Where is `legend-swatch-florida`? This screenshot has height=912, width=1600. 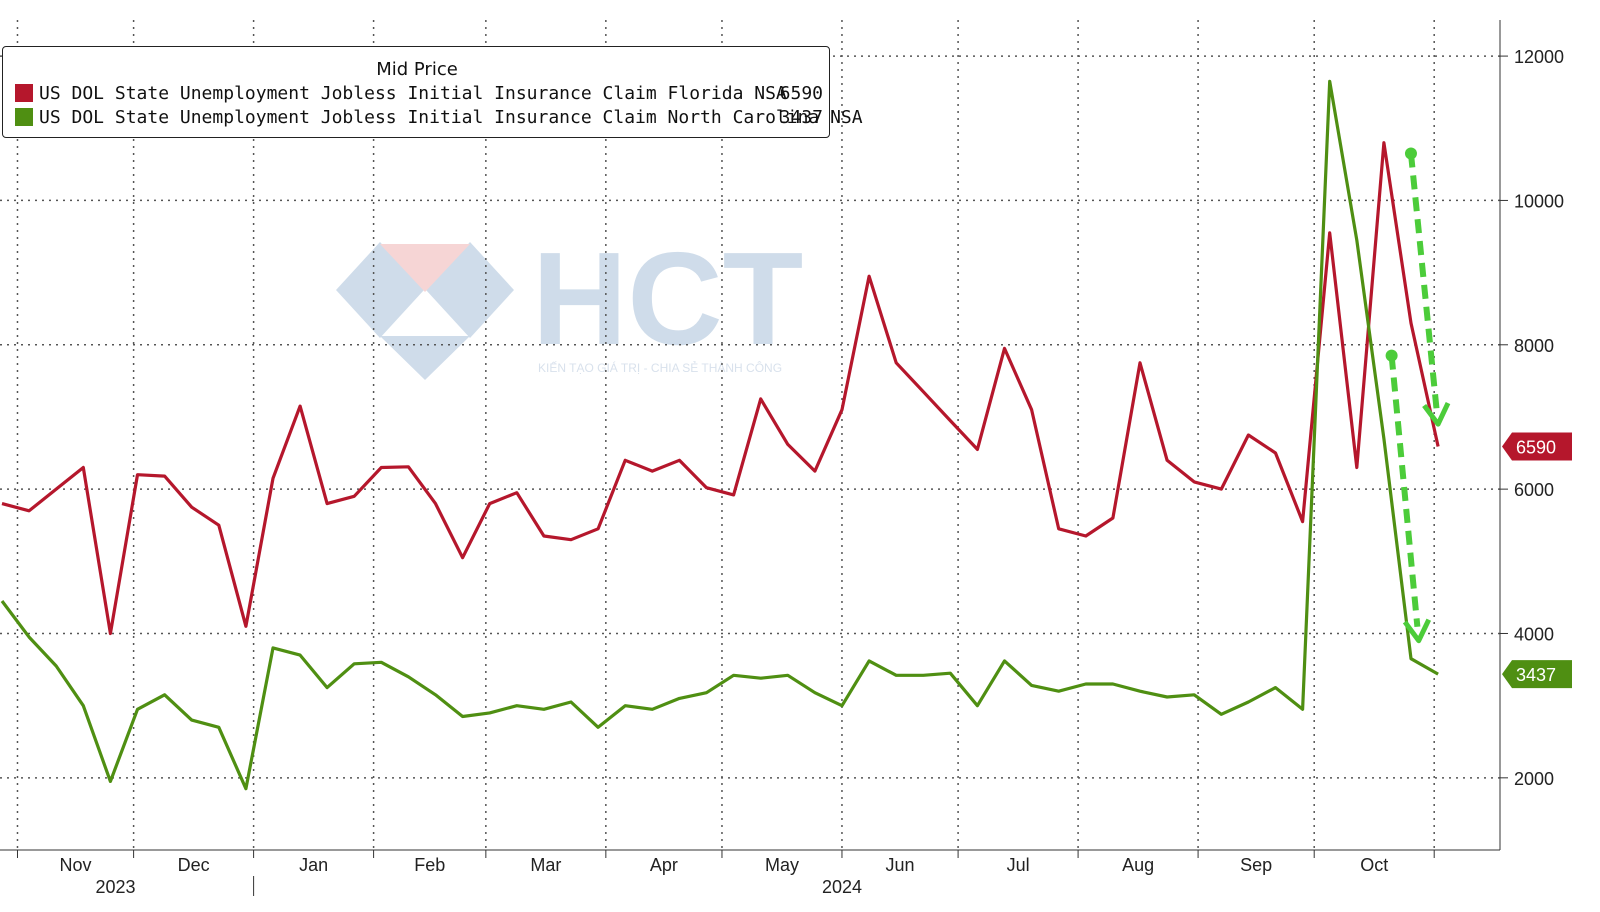
legend-swatch-florida is located at coordinates (24, 93).